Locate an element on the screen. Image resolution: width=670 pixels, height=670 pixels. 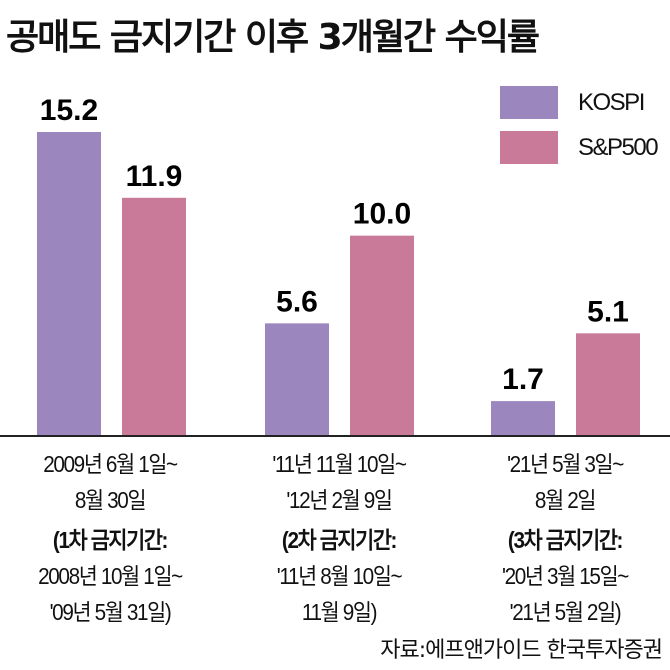
category-period: '21년 5월 3일~ is located at coordinates (565, 464).